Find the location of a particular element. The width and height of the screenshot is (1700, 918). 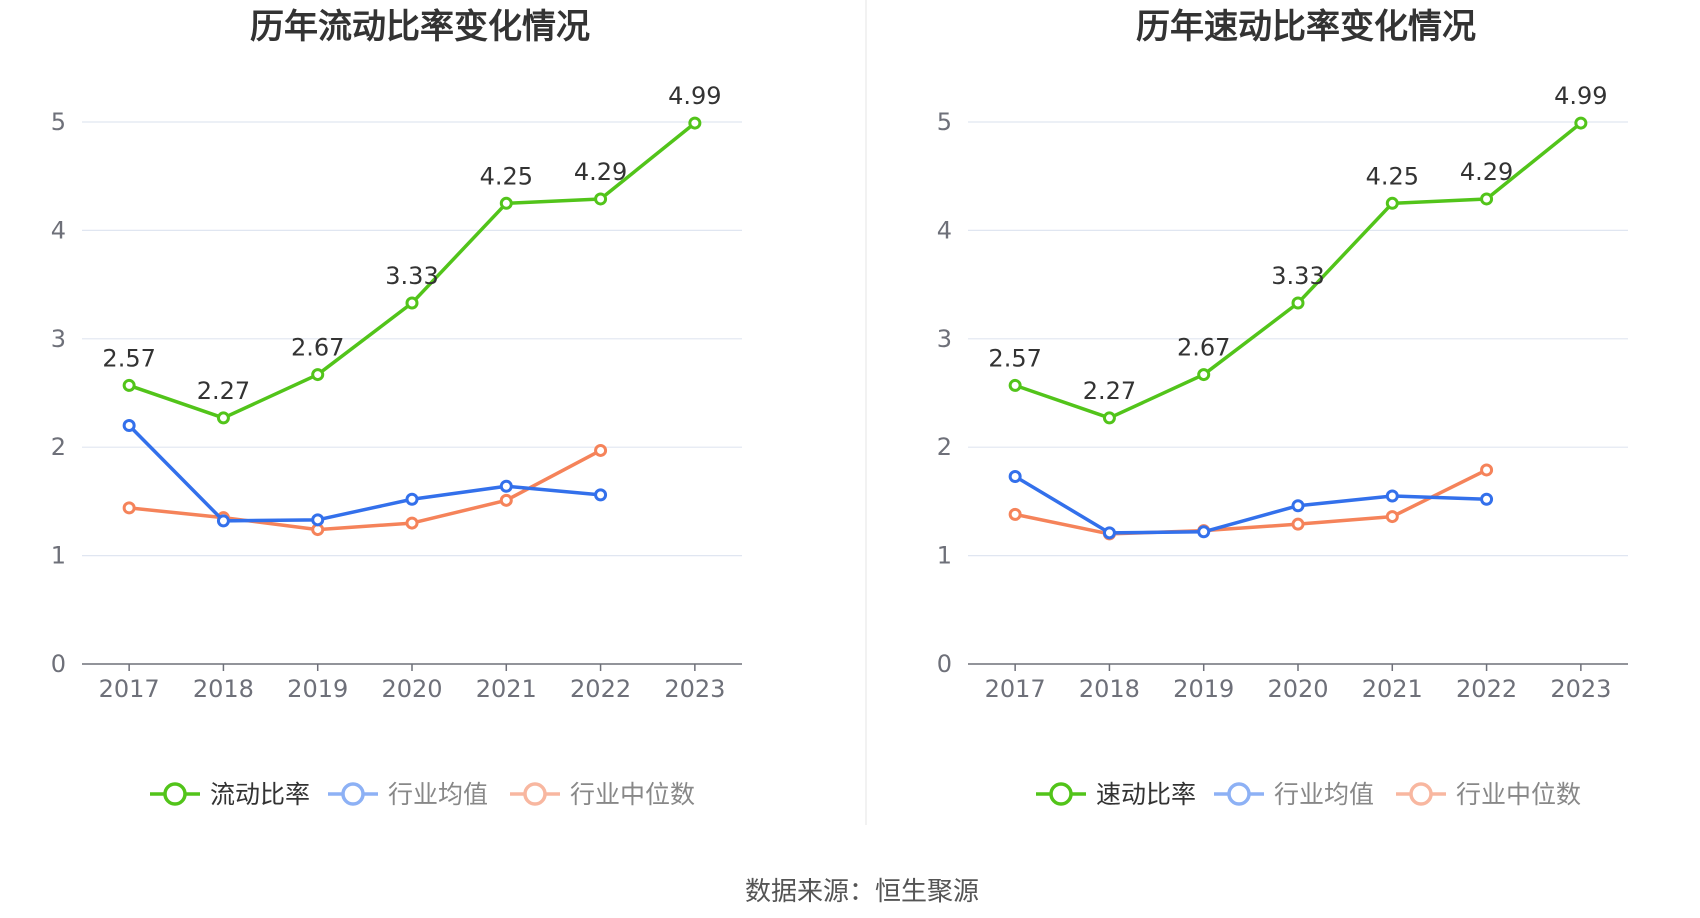

legend-item-main: 速动比率 is located at coordinates (1116, 794).